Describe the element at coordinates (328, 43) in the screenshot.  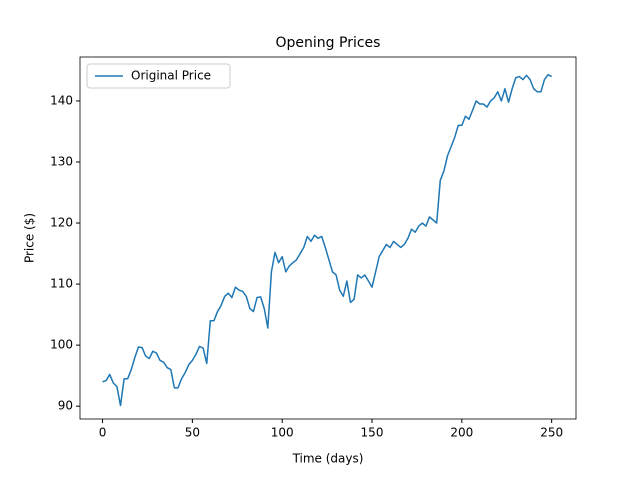
I see `chart-title: Opening Prices` at that location.